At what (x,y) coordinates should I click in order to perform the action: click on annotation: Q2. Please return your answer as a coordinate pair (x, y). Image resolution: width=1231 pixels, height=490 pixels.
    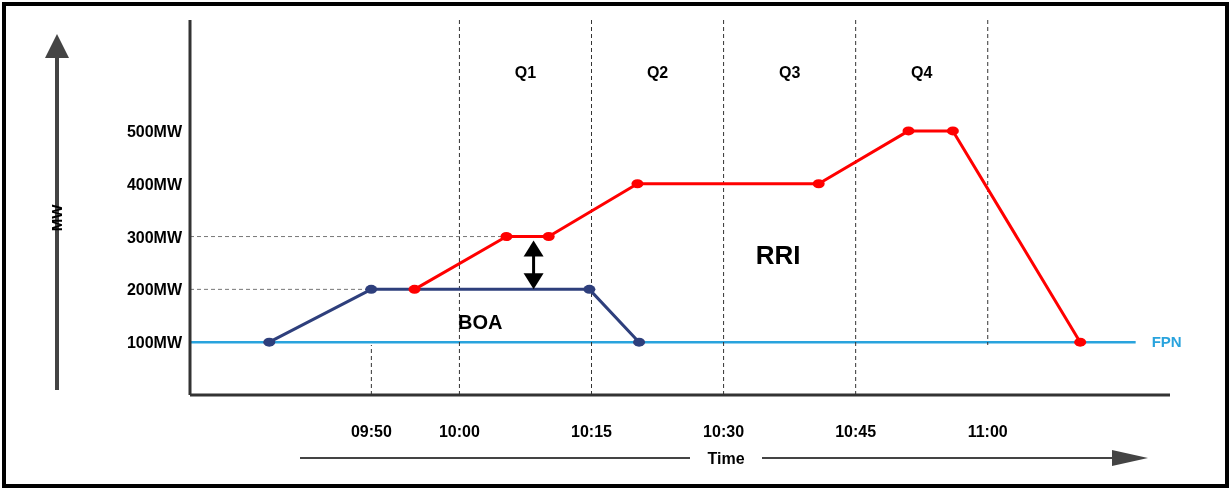
    Looking at the image, I should click on (657, 72).